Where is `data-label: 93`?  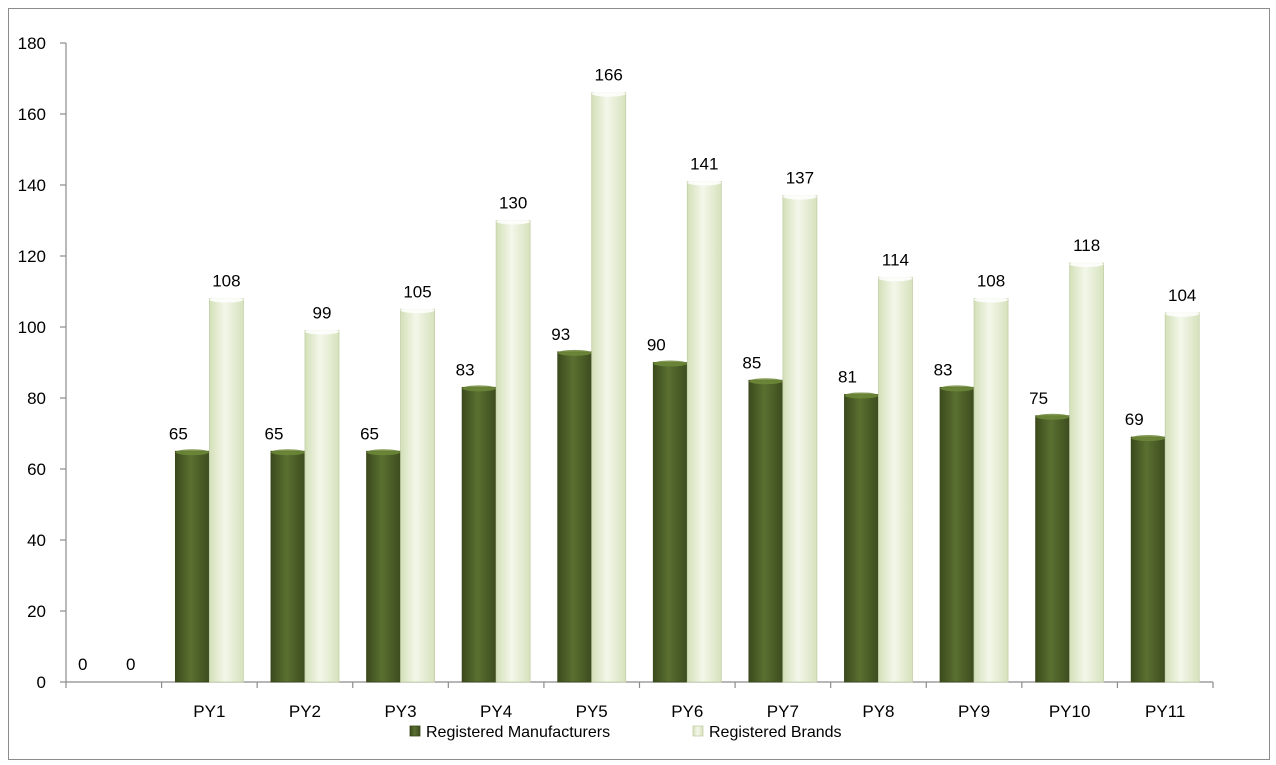
data-label: 93 is located at coordinates (560, 334).